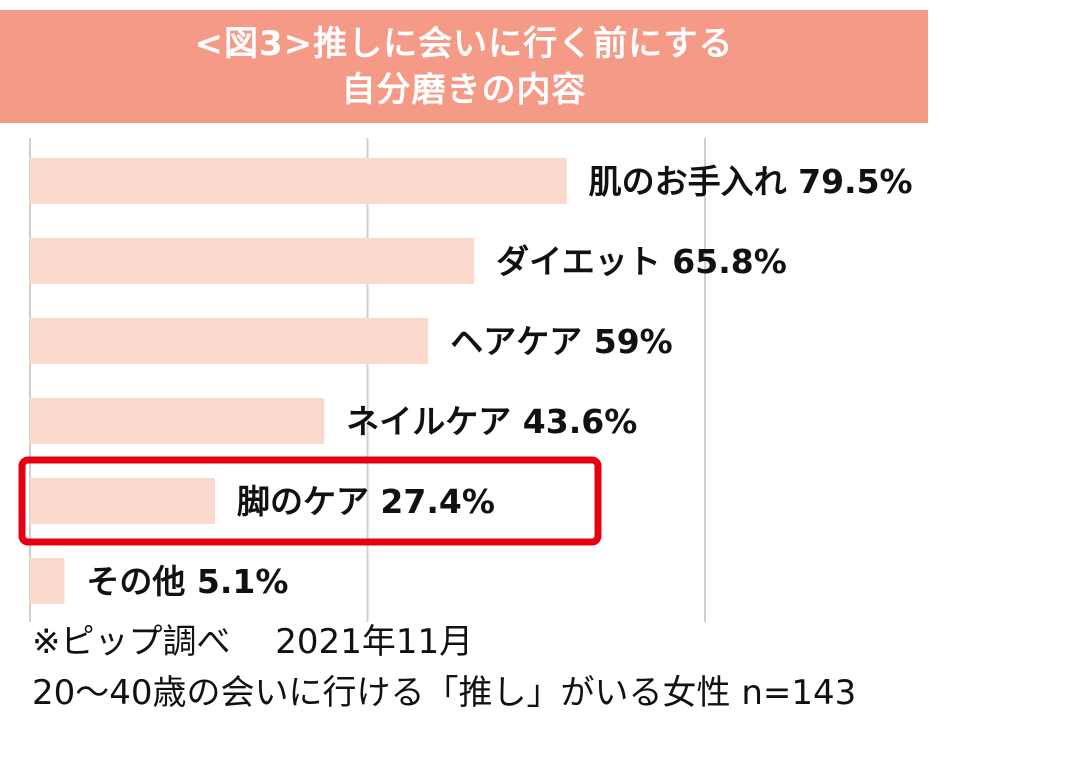 This screenshot has height=778, width=1075. What do you see at coordinates (491, 421) in the screenshot?
I see `bar-label: ネイルケア 43.6%` at bounding box center [491, 421].